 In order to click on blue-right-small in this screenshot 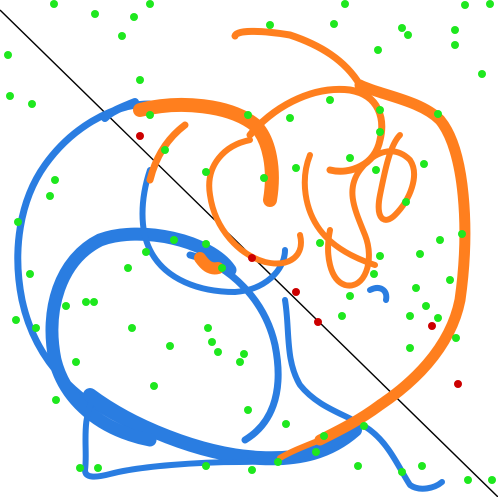, I will do `click(378, 294)`.